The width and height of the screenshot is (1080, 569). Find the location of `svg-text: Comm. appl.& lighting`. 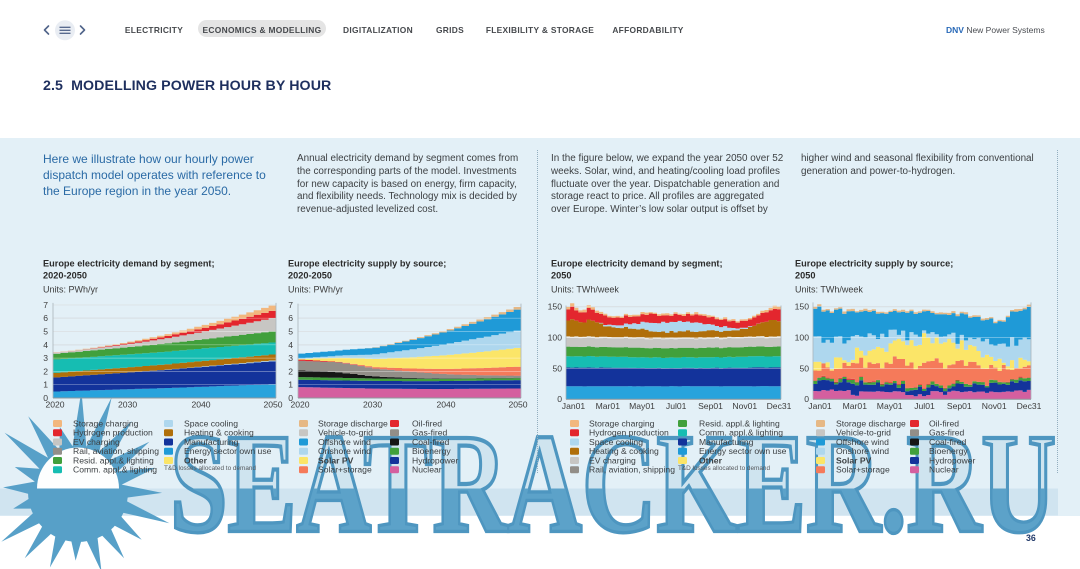

svg-text: Comm. appl.& lighting is located at coordinates (115, 470).